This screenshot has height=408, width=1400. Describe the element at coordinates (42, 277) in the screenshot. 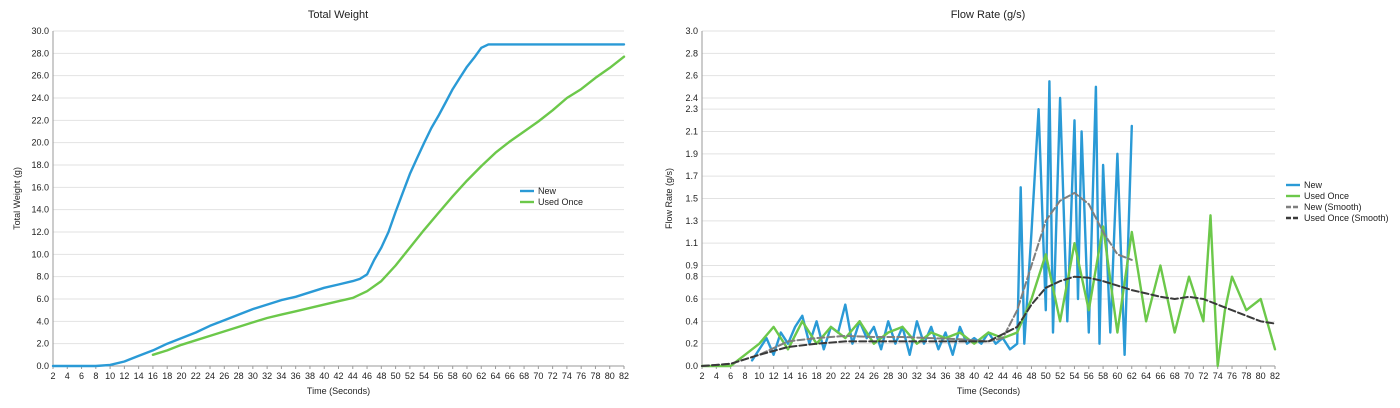

I see `y-tick-label: 8.0` at that location.